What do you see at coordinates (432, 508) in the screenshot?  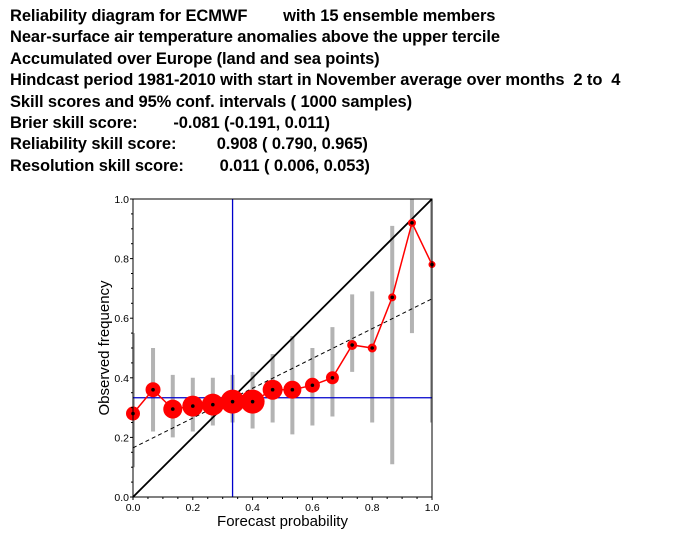 I see `x-tick-label: 1.0` at bounding box center [432, 508].